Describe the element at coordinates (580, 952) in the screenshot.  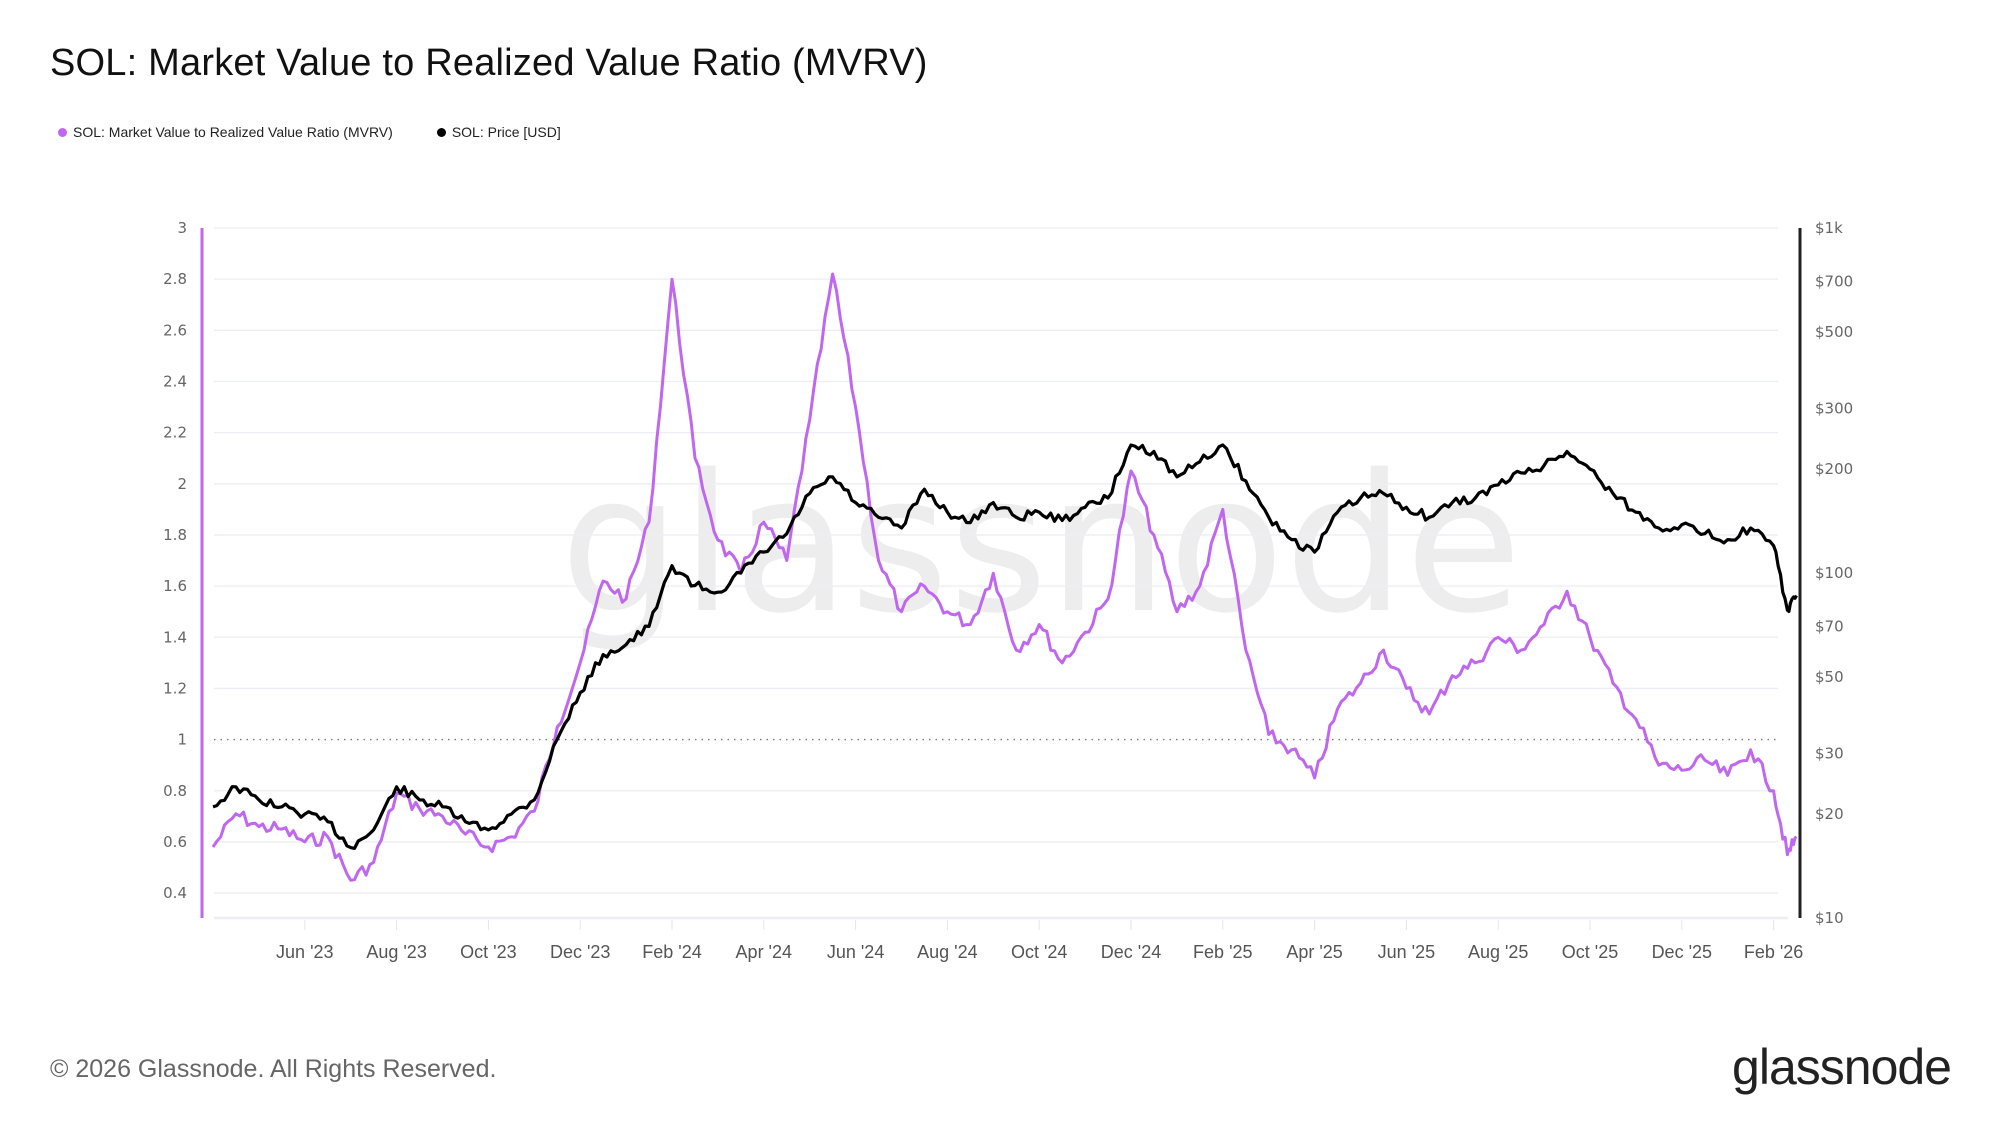
I see `x-tick-label: Dec '23` at that location.